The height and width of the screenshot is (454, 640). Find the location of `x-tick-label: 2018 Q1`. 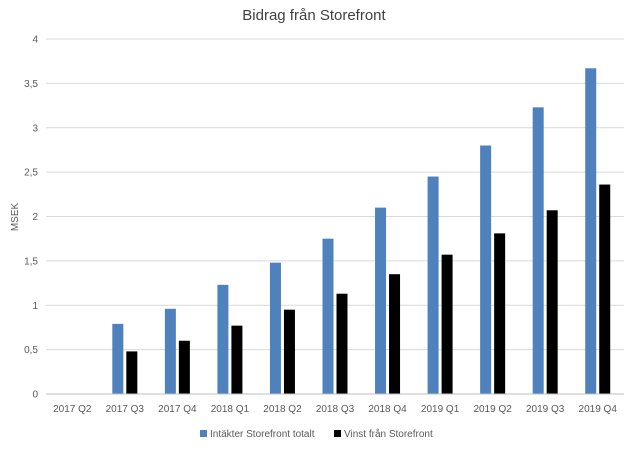

x-tick-label: 2018 Q1 is located at coordinates (230, 409).